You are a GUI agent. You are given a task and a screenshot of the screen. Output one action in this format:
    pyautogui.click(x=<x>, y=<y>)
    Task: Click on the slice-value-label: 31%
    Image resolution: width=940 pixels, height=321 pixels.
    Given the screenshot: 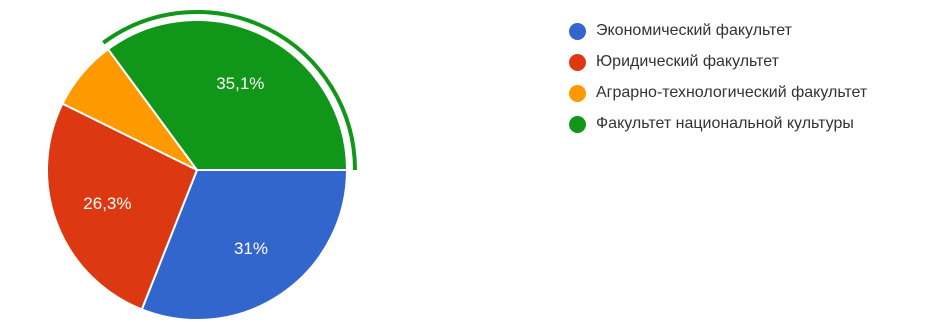 What is the action you would take?
    pyautogui.click(x=251, y=248)
    